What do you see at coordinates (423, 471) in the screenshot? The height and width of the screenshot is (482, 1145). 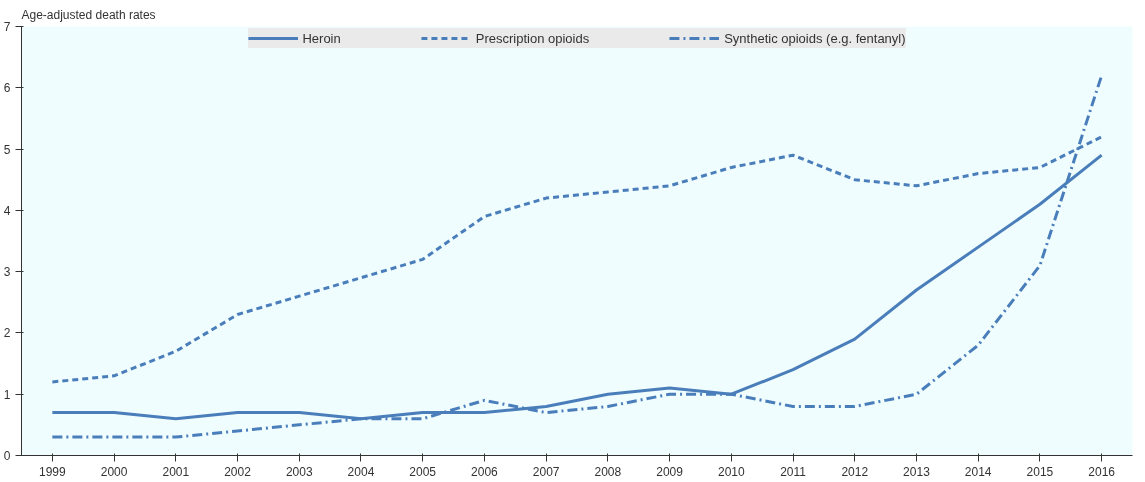 I see `x-tick-label: 2005` at bounding box center [423, 471].